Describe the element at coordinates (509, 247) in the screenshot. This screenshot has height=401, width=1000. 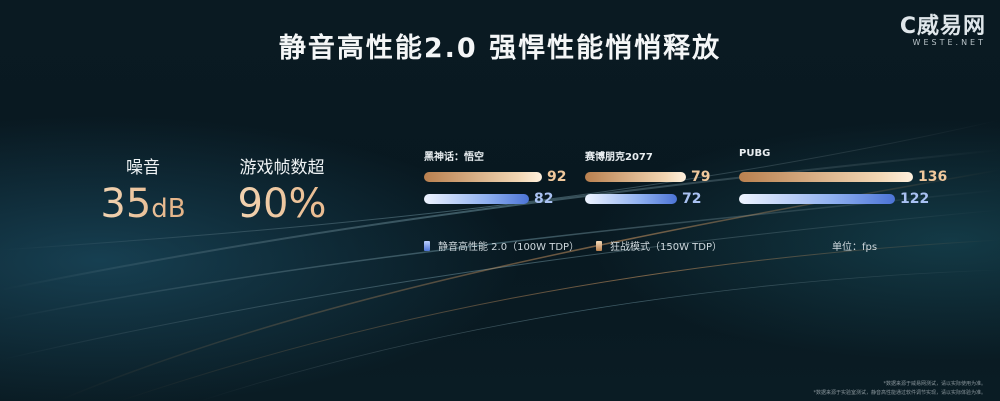
I see `legend-silent-label: 静音高性能 2.0（100W TDP）` at that location.